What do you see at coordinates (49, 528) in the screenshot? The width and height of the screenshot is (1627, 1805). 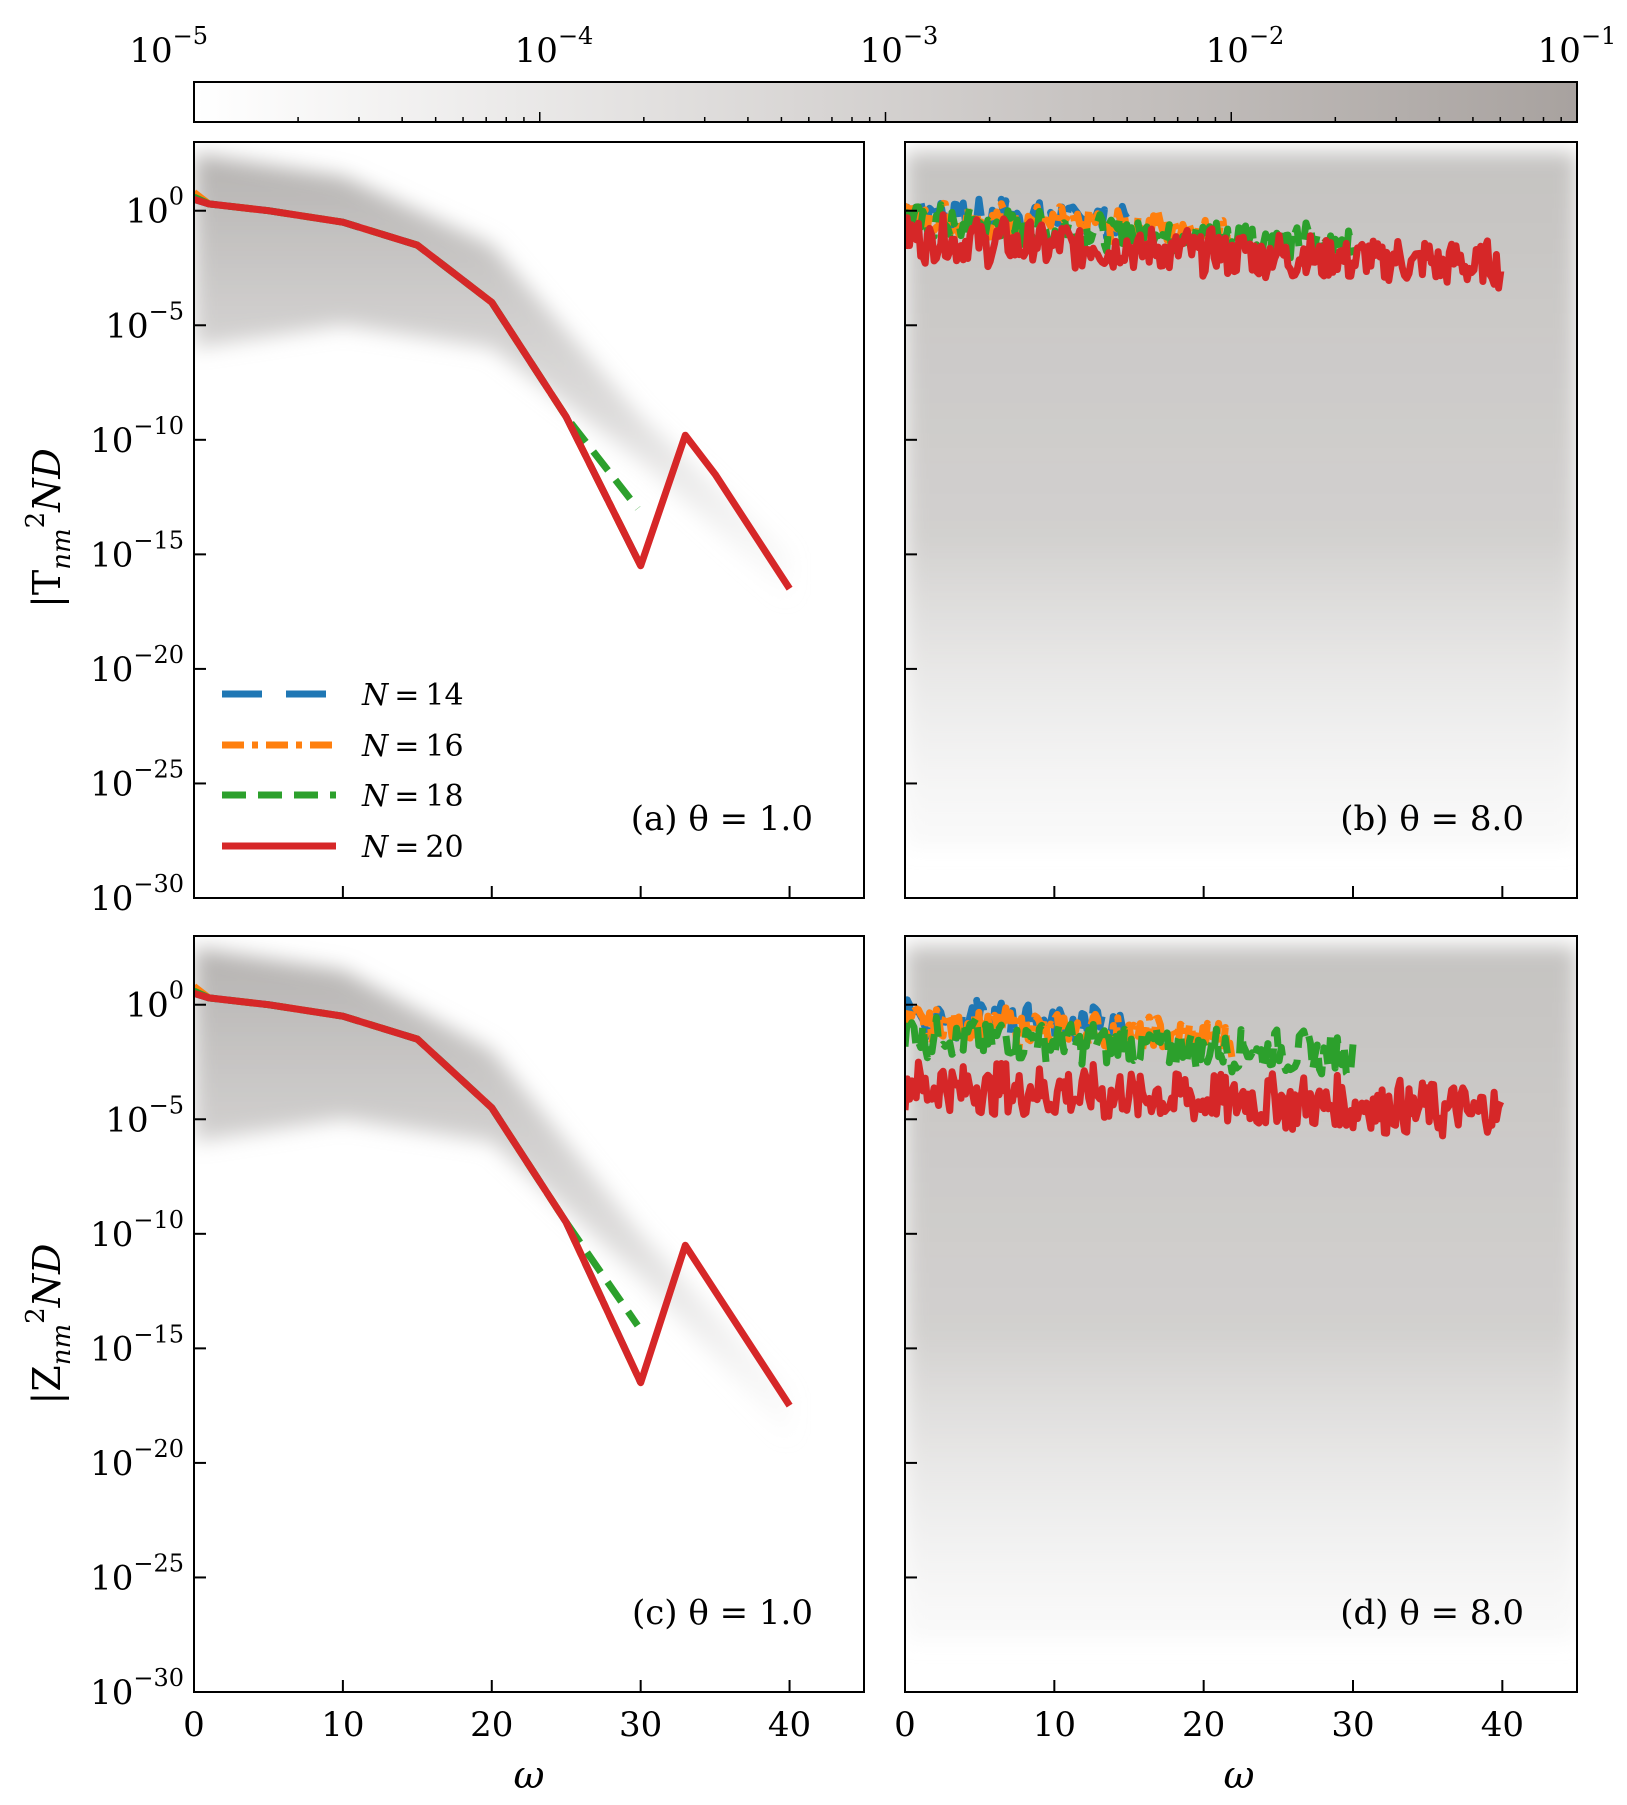 I see `y-axis-label-top: |Tnm2ND` at bounding box center [49, 528].